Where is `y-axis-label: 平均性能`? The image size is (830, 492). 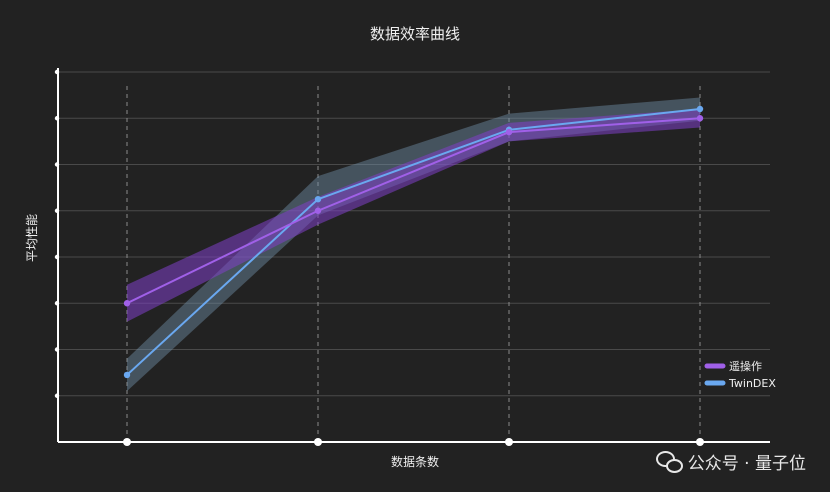 y-axis-label: 平均性能 is located at coordinates (32, 238).